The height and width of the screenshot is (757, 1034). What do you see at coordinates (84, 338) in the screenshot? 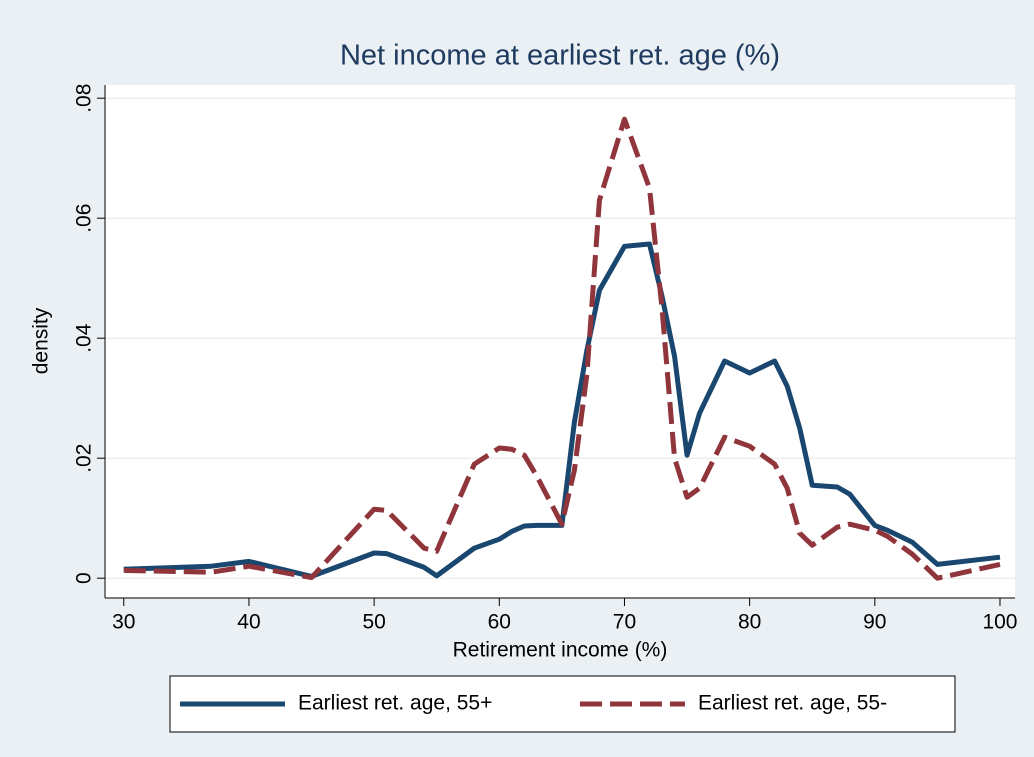
I see `y-tick-label: .04` at bounding box center [84, 338].